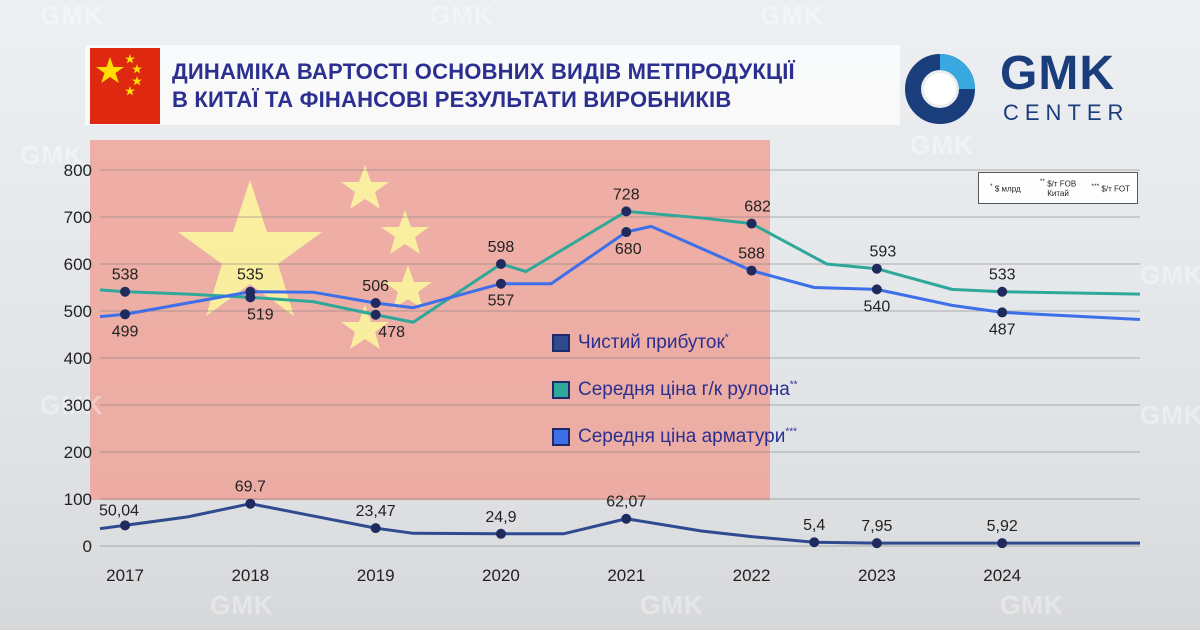 This screenshot has width=1200, height=630. What do you see at coordinates (876, 526) in the screenshot?
I see `data-label: 7,95` at bounding box center [876, 526].